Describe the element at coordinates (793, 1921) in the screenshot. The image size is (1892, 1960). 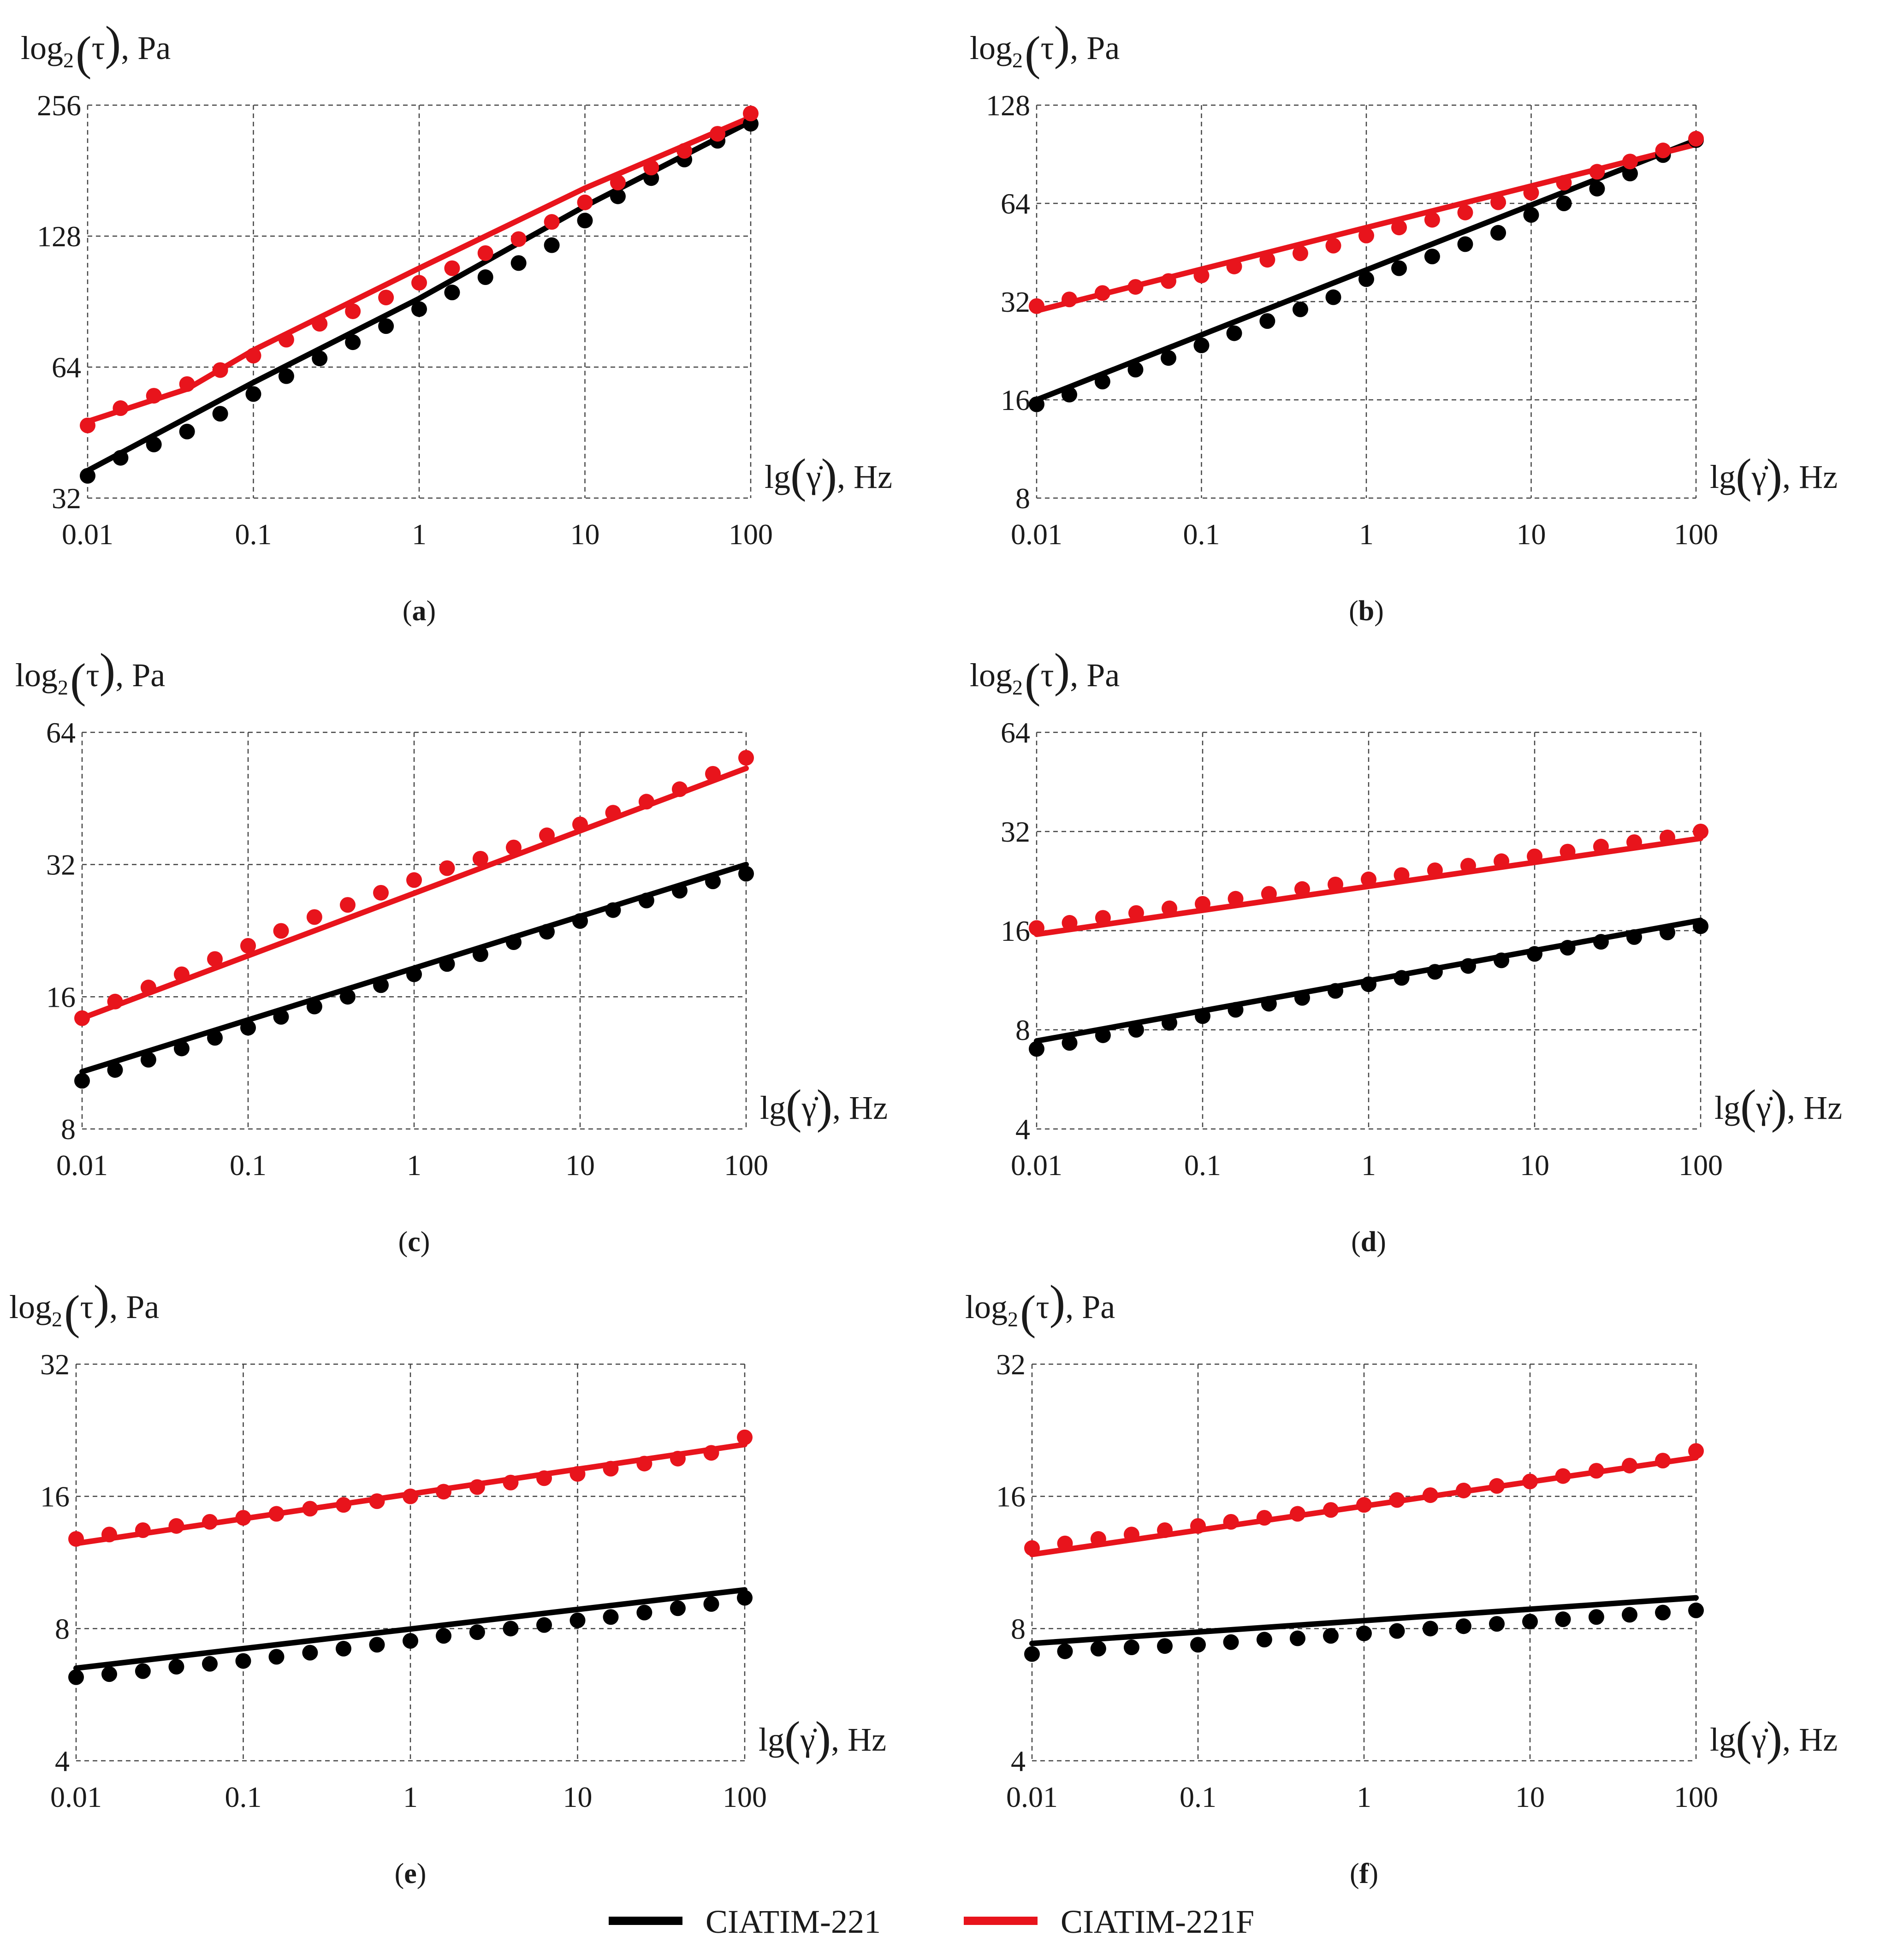
I see `legend-label-ciatim-221: CIATIM-221` at that location.